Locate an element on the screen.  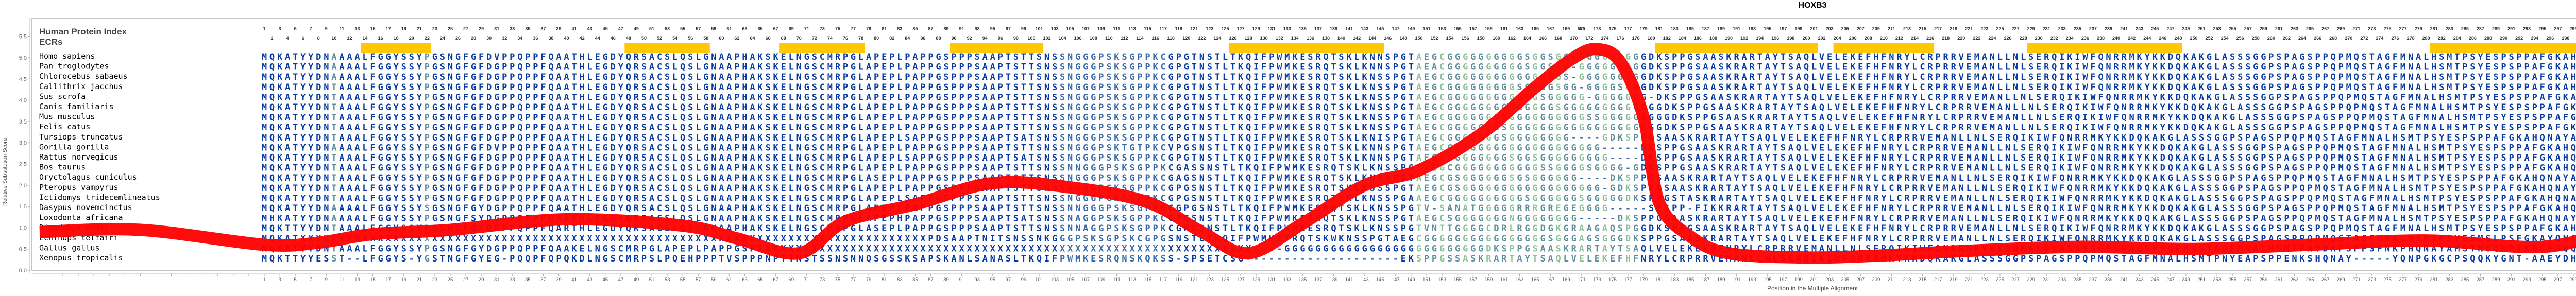
x-tick-label: 263 is located at coordinates (2295, 280).